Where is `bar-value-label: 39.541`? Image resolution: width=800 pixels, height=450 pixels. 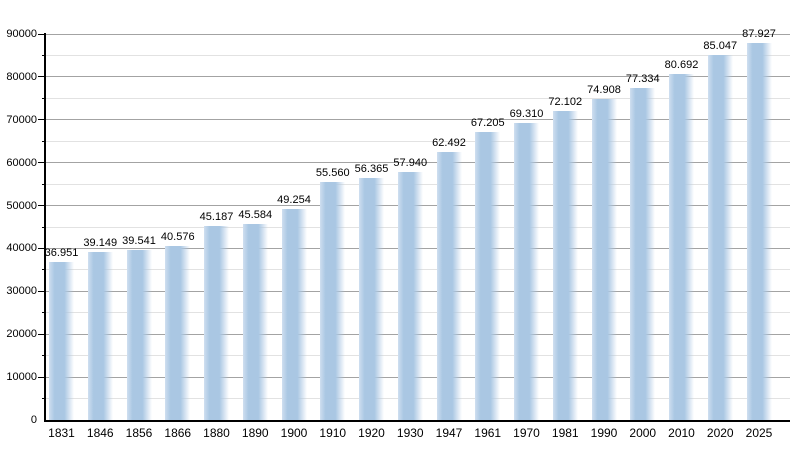 bar-value-label: 39.541 is located at coordinates (139, 241).